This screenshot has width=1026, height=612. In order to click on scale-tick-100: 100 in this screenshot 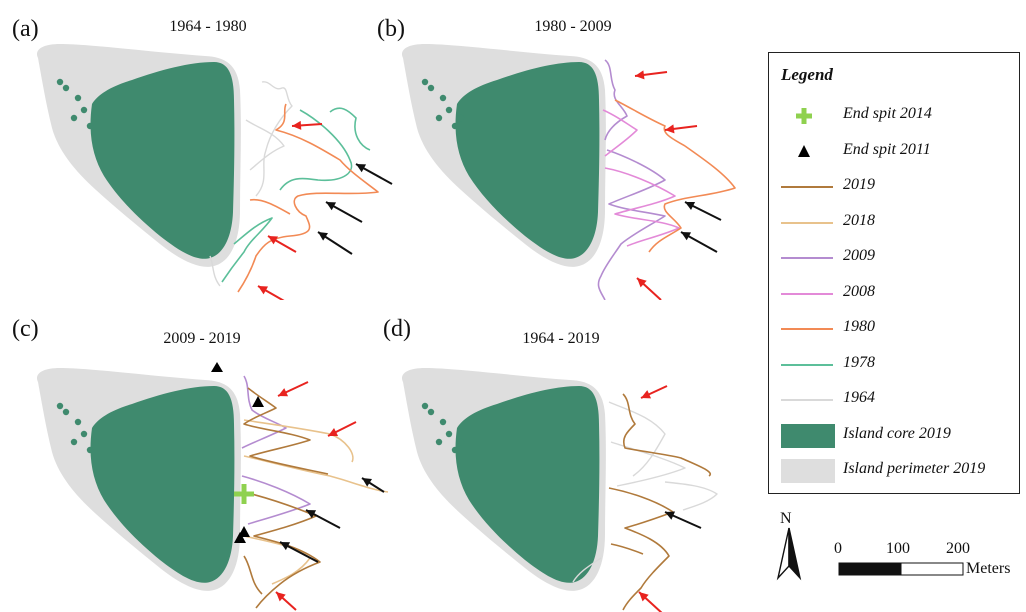, I will do `click(898, 548)`.